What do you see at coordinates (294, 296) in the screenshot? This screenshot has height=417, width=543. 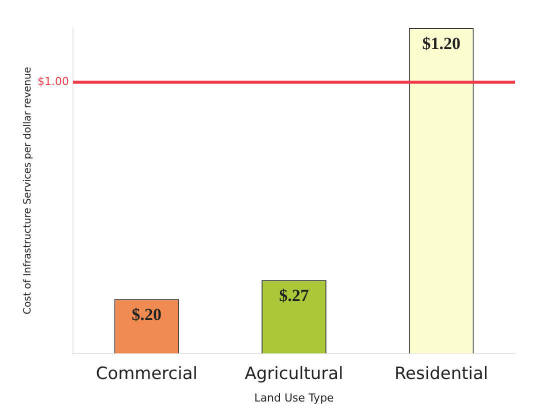 I see `data-label: $.27` at bounding box center [294, 296].